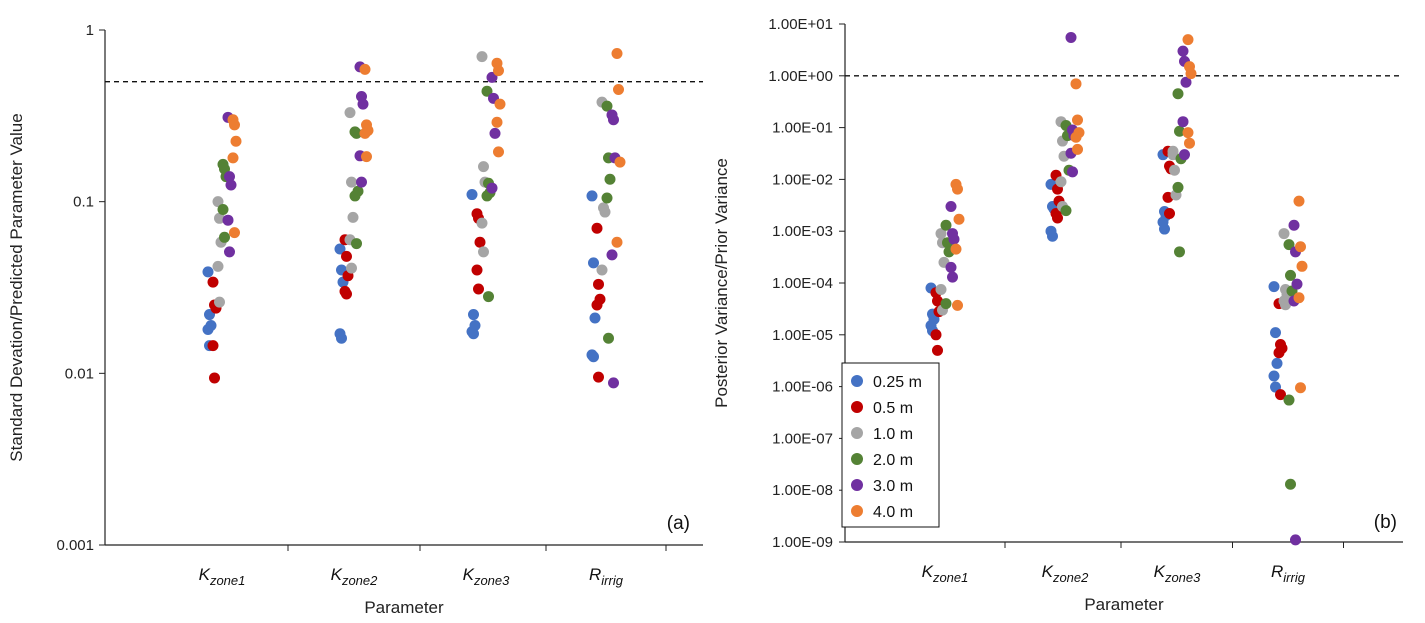 The height and width of the screenshot is (623, 1425). What do you see at coordinates (802, 438) in the screenshot?
I see `y-tick-label: 1.00E-07` at bounding box center [802, 438].